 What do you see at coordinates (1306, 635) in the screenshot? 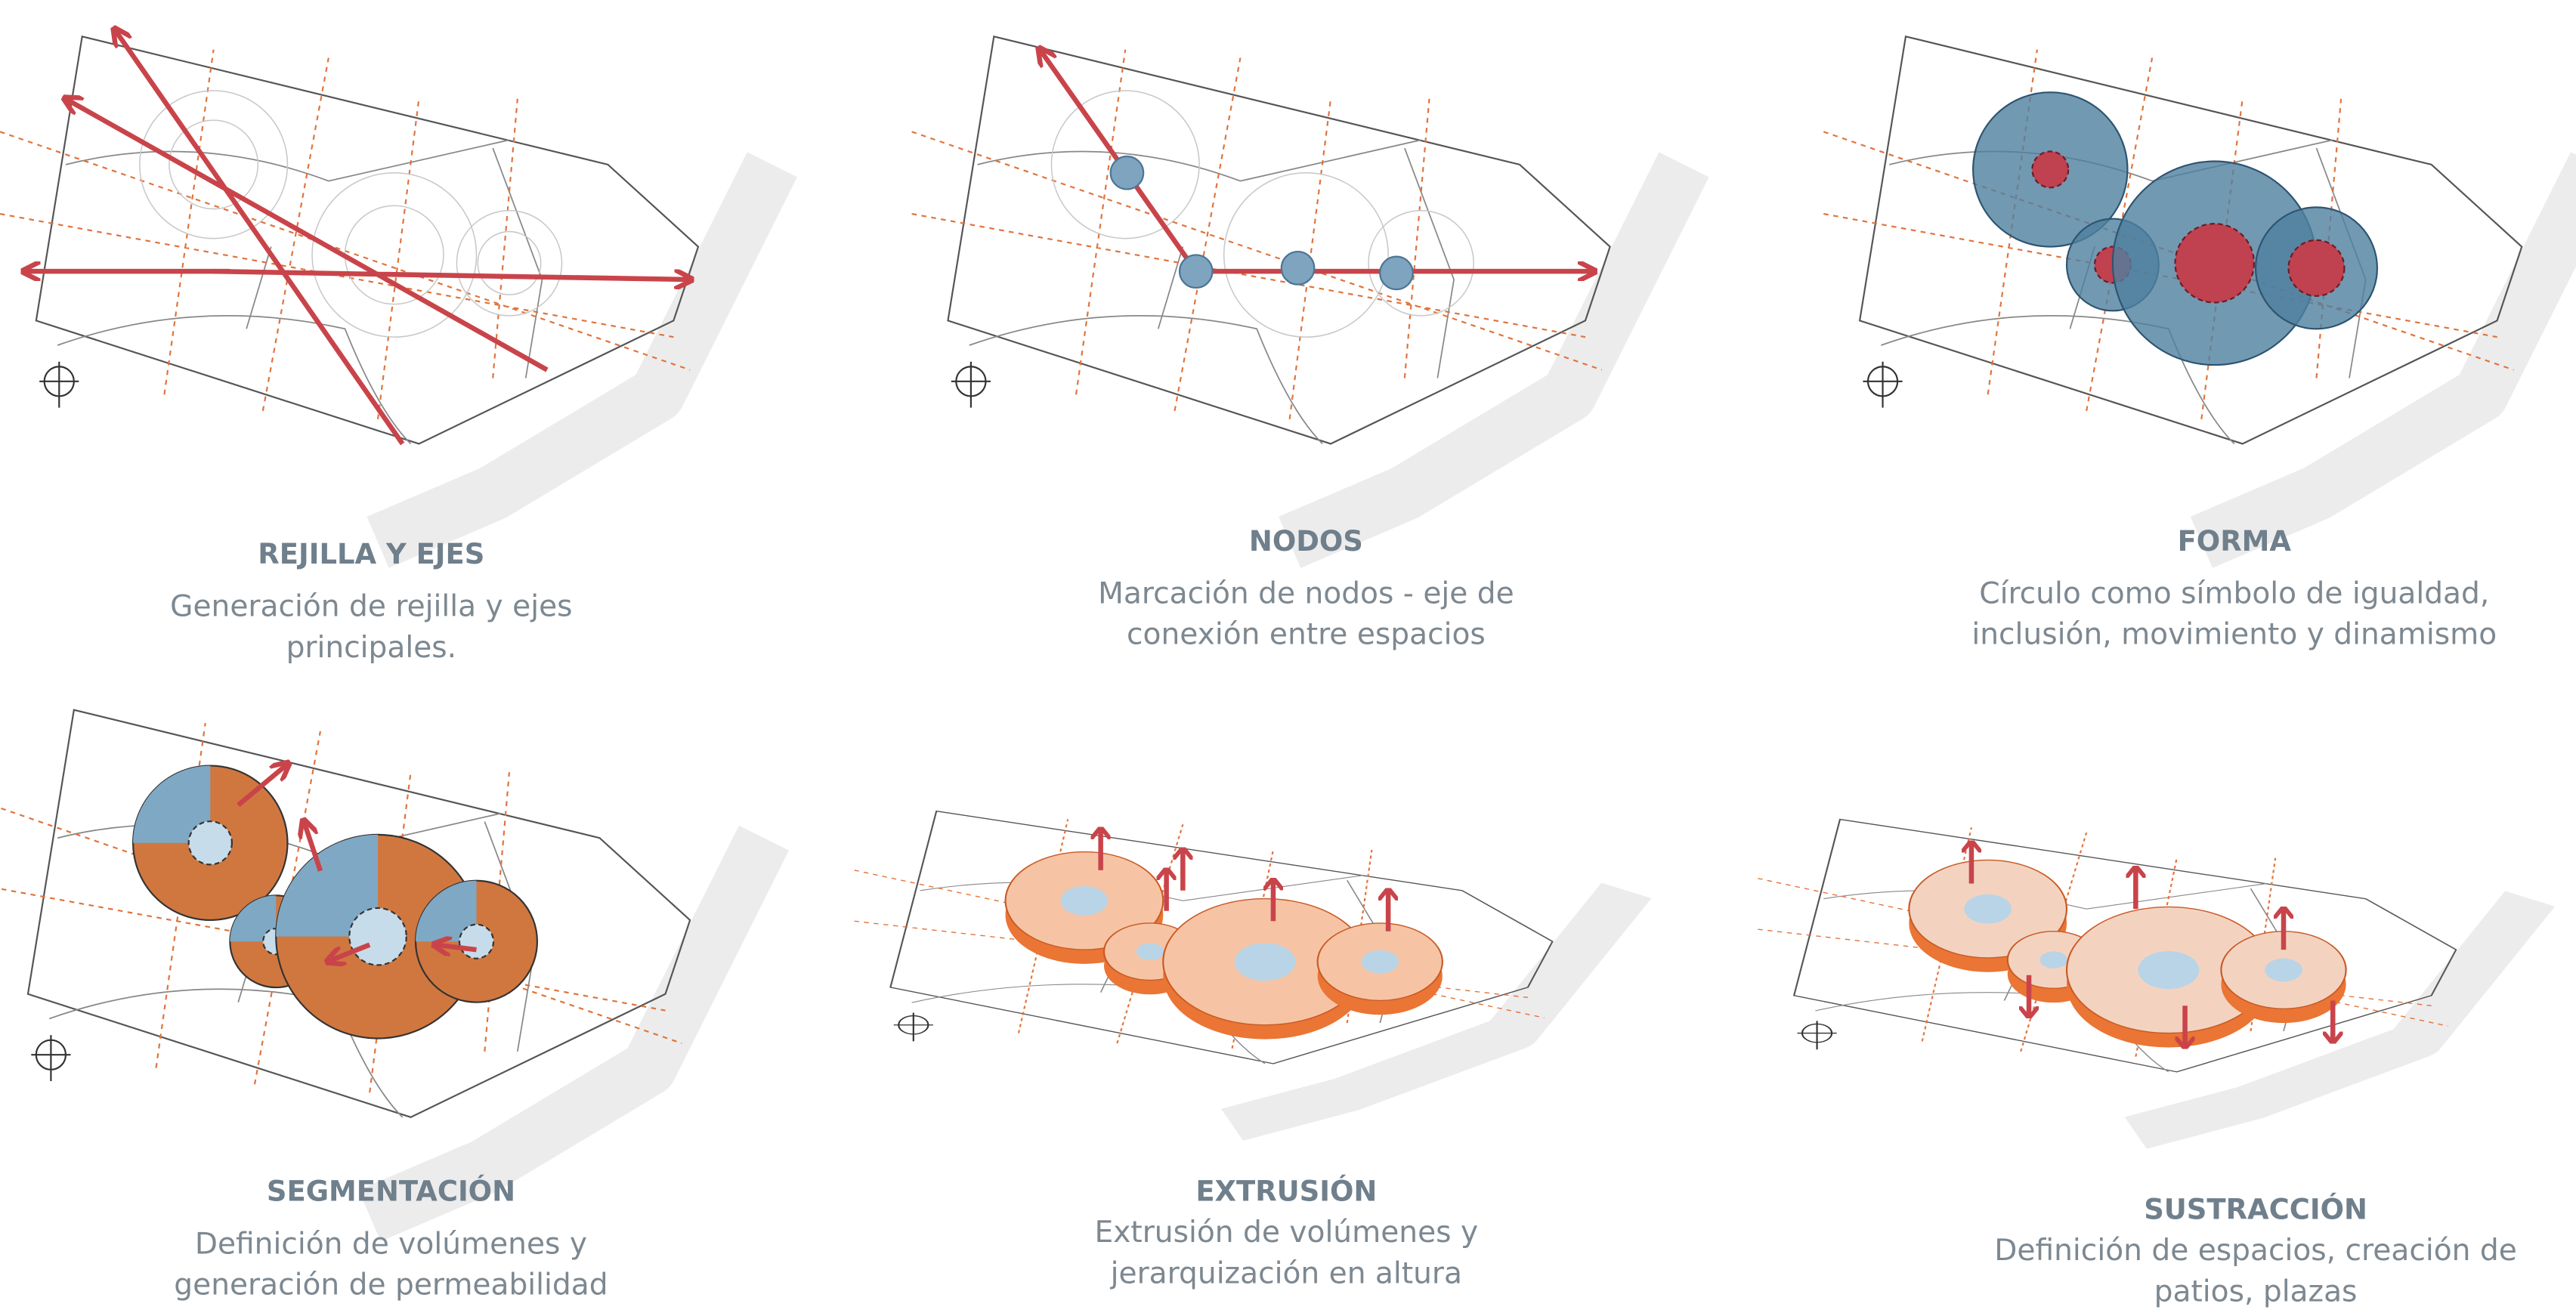
I see `panel-description: conexión entre espacios` at bounding box center [1306, 635].